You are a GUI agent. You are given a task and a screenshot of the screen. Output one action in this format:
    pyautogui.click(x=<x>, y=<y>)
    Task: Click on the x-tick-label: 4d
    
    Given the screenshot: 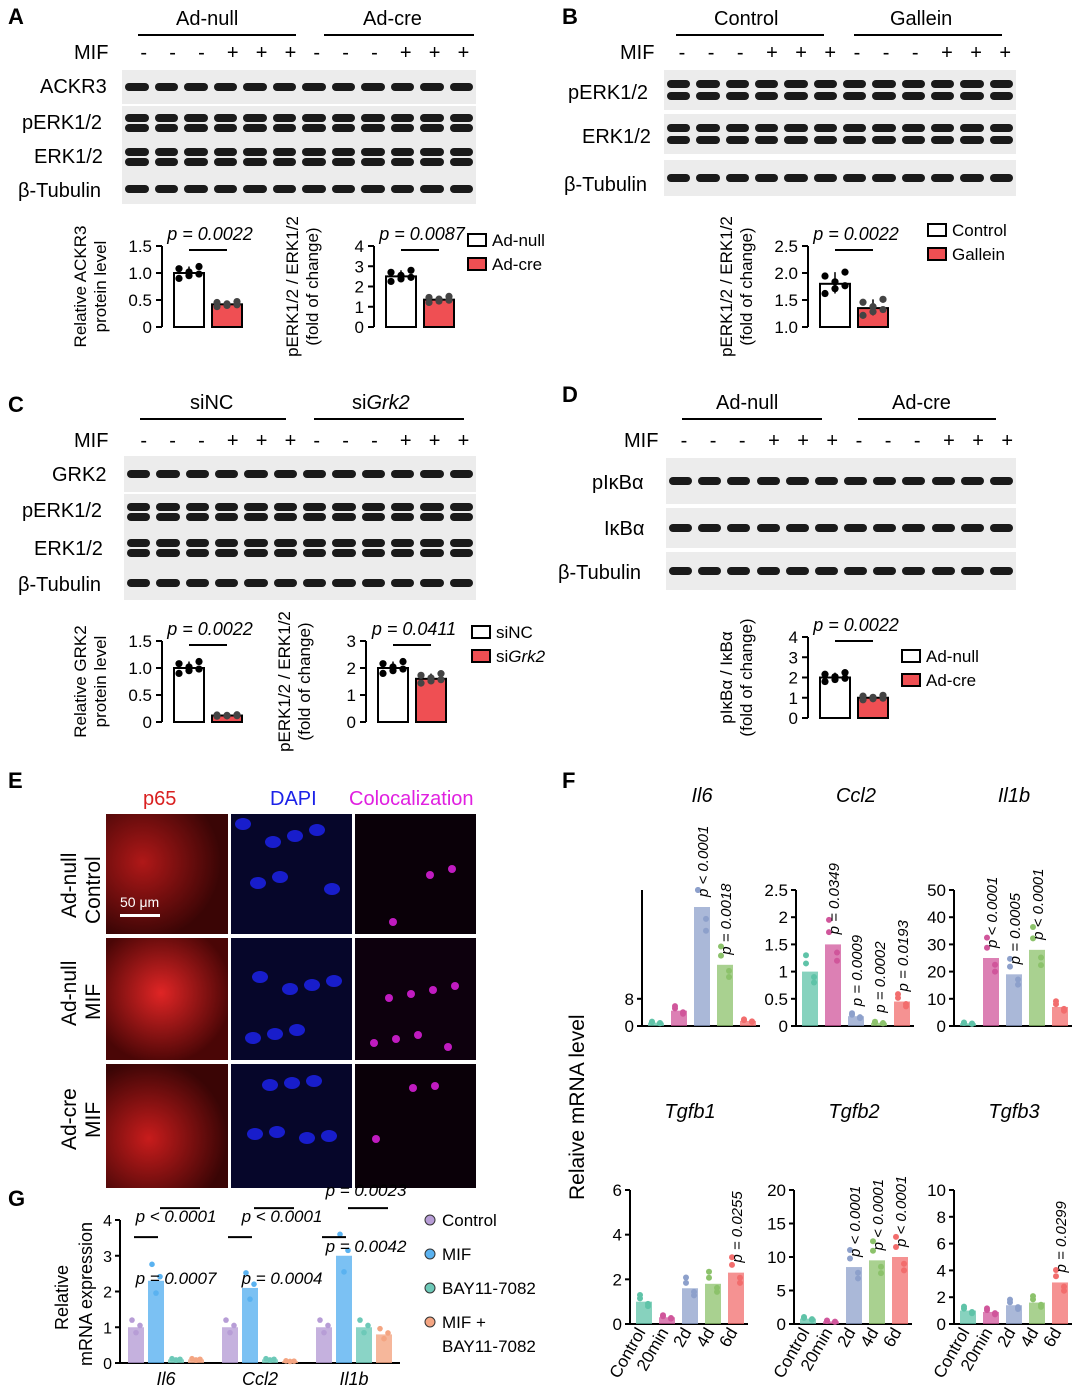 What is the action you would take?
    pyautogui.click(x=1030, y=1338)
    